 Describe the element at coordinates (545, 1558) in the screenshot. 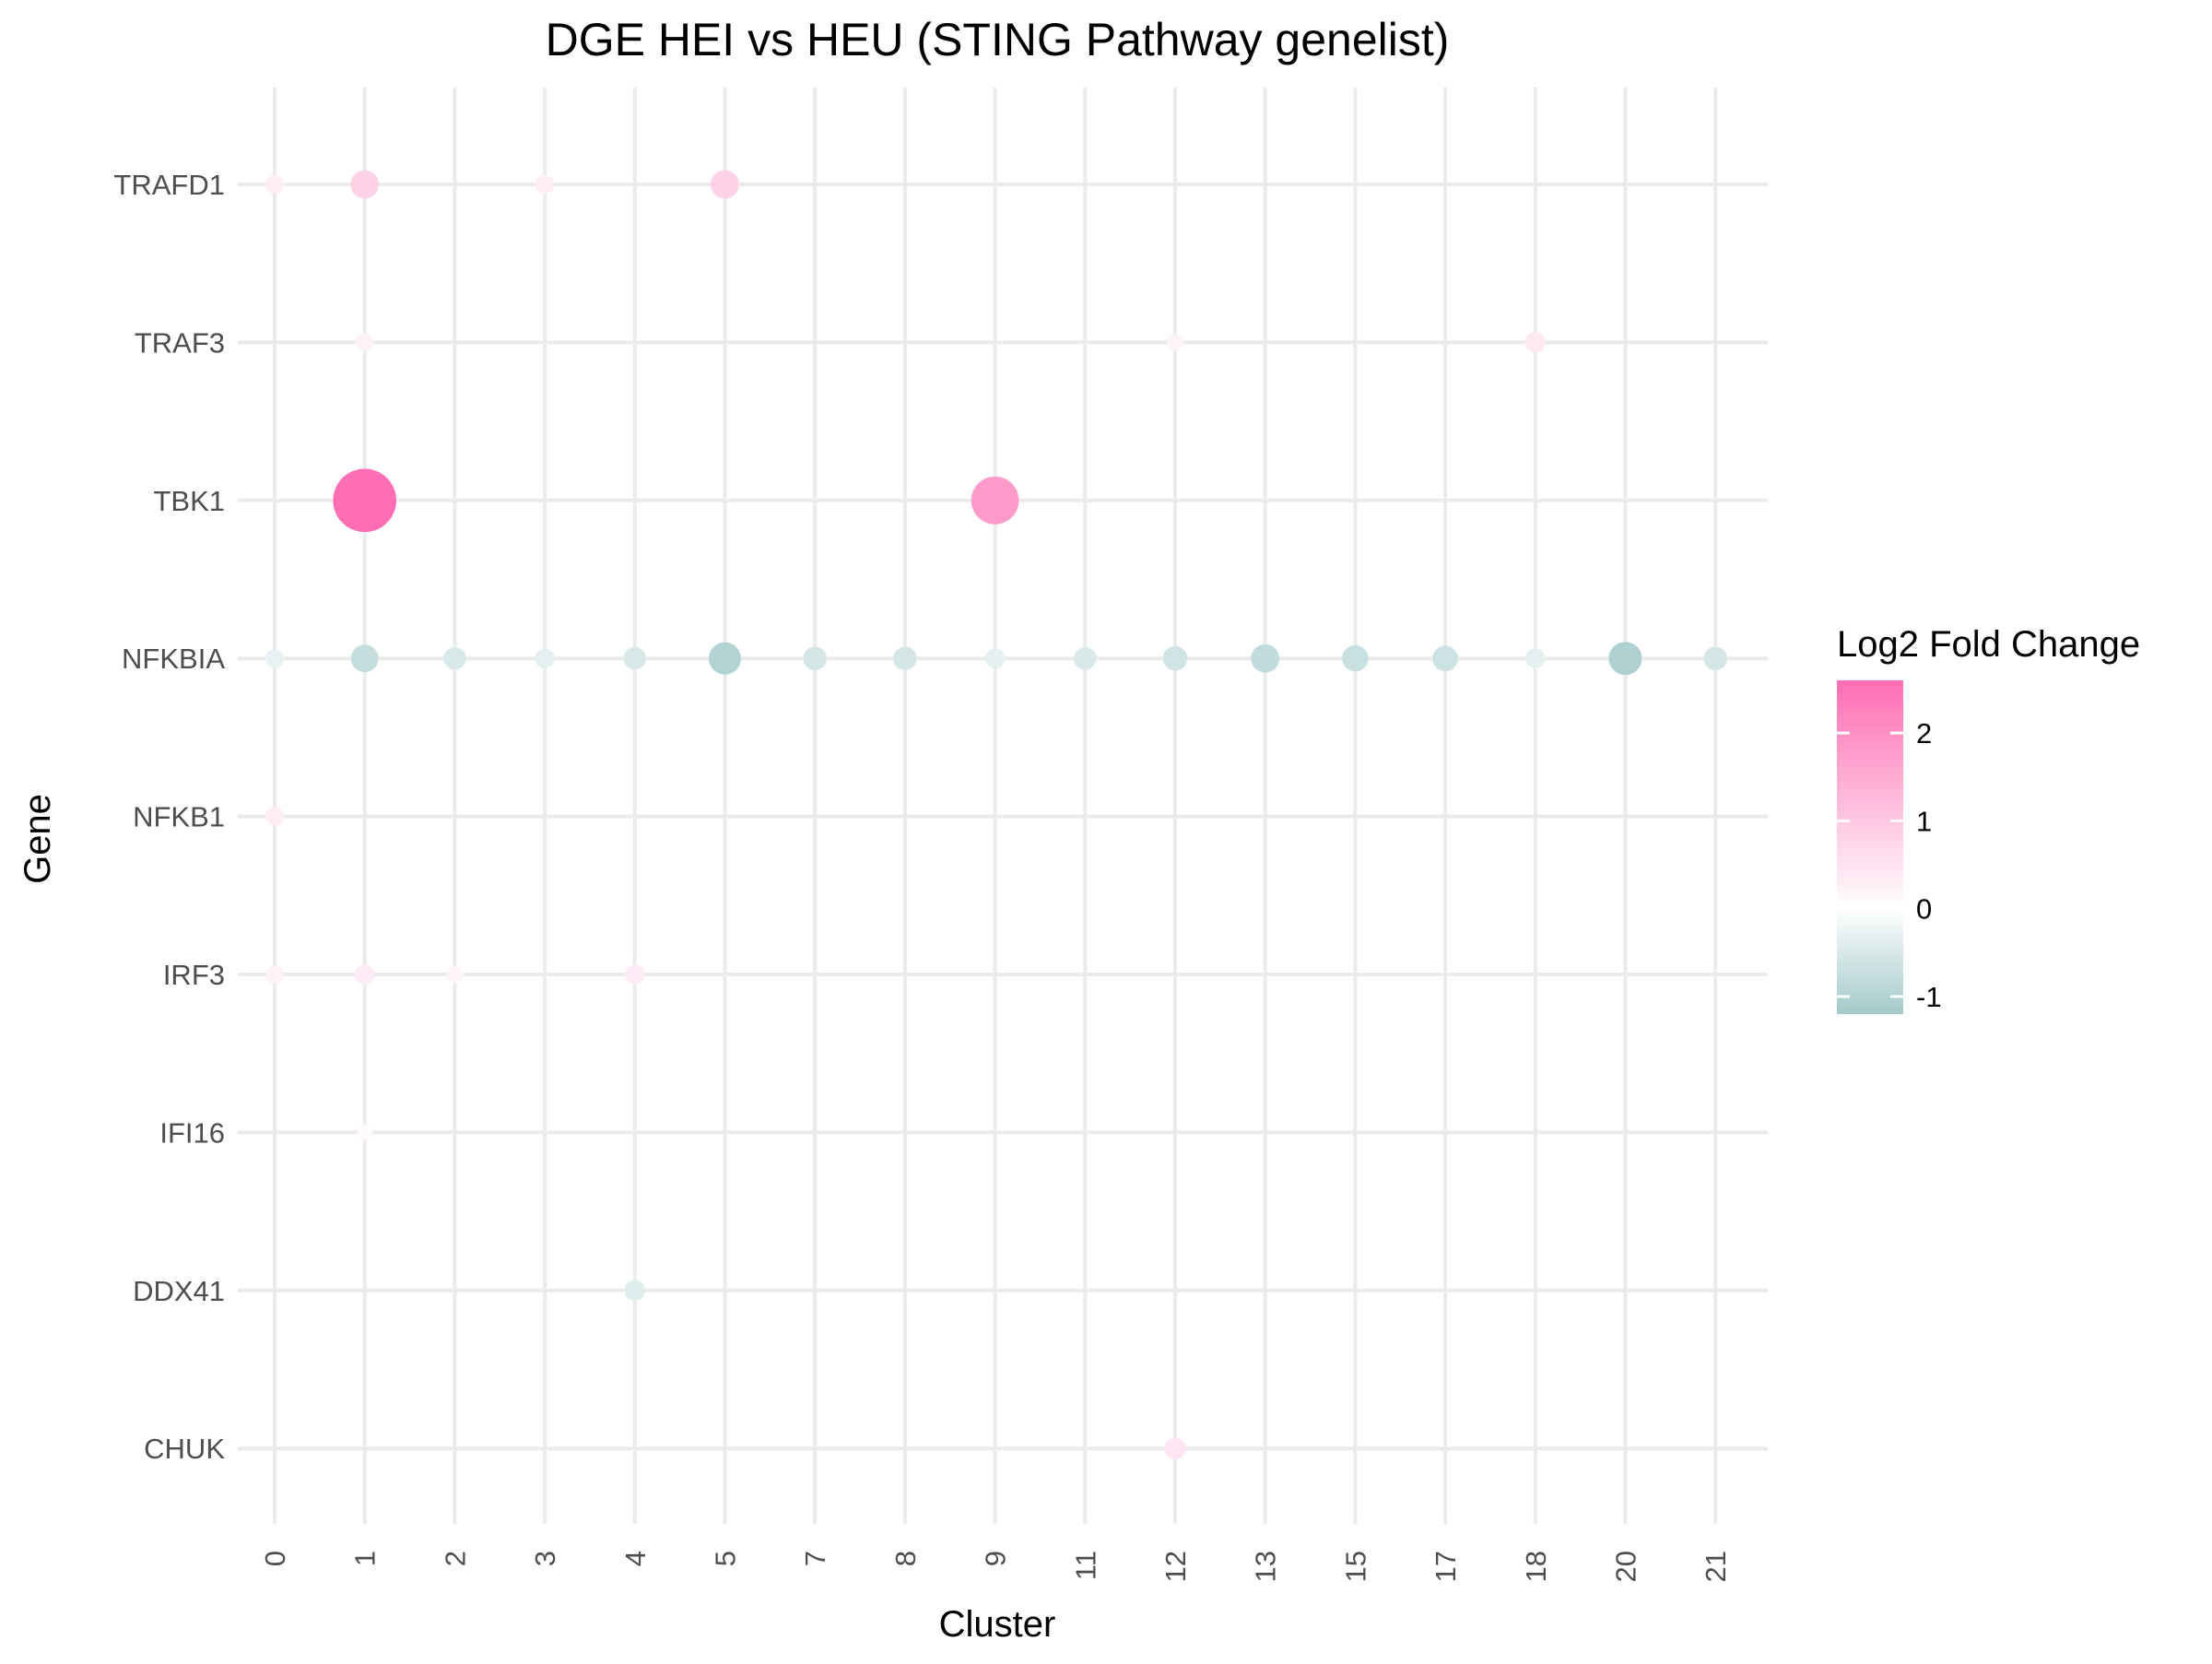

I see `x-tick-label: 3` at that location.